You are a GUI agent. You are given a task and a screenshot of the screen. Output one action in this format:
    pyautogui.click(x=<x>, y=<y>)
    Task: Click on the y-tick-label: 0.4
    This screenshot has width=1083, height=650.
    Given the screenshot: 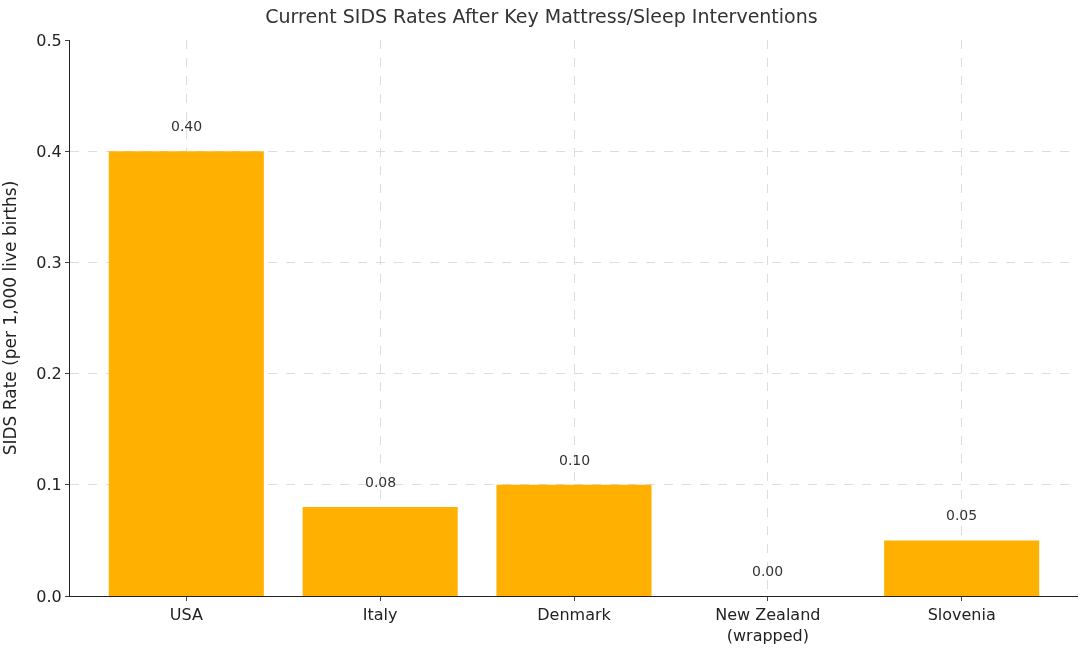 What is the action you would take?
    pyautogui.click(x=49, y=151)
    